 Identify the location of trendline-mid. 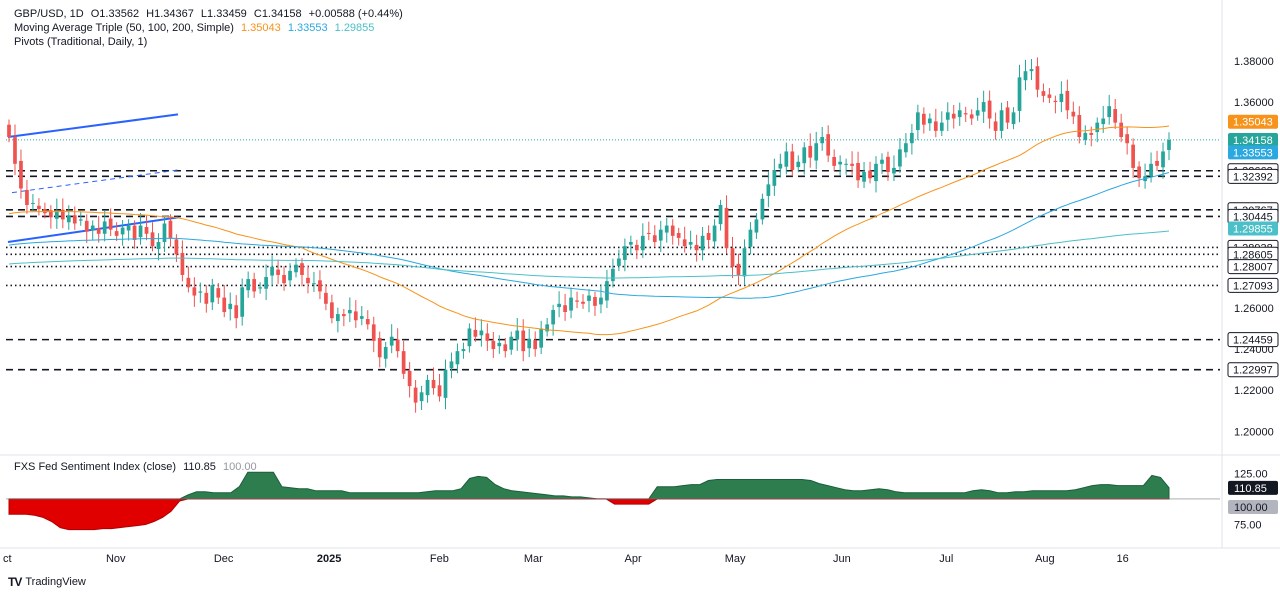
(95, 181).